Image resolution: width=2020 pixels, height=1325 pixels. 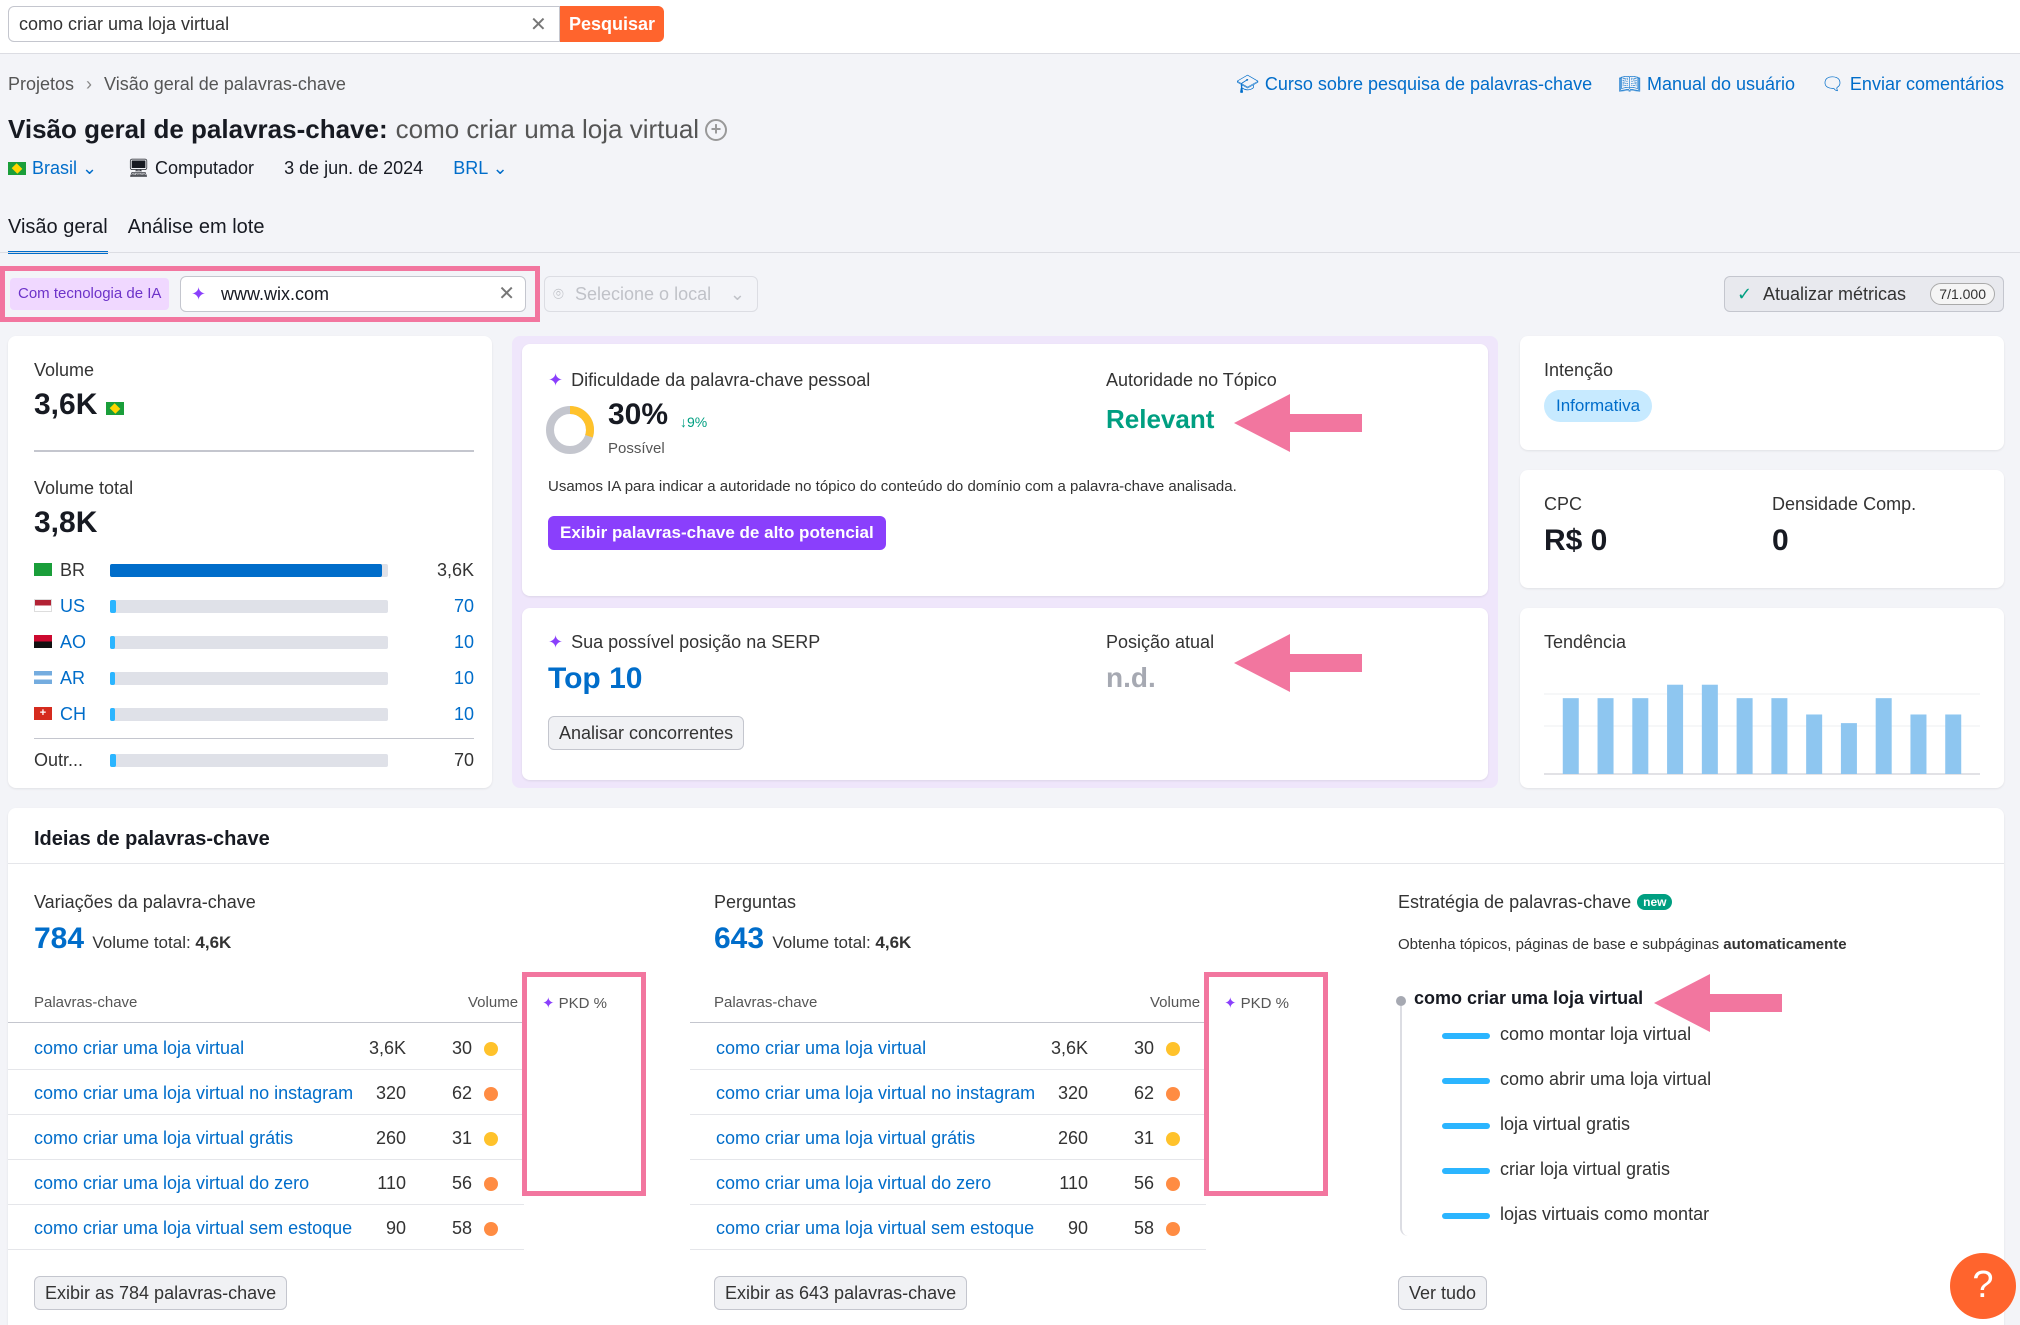 What do you see at coordinates (254, 714) in the screenshot?
I see `country-row-ch: + CH 10` at bounding box center [254, 714].